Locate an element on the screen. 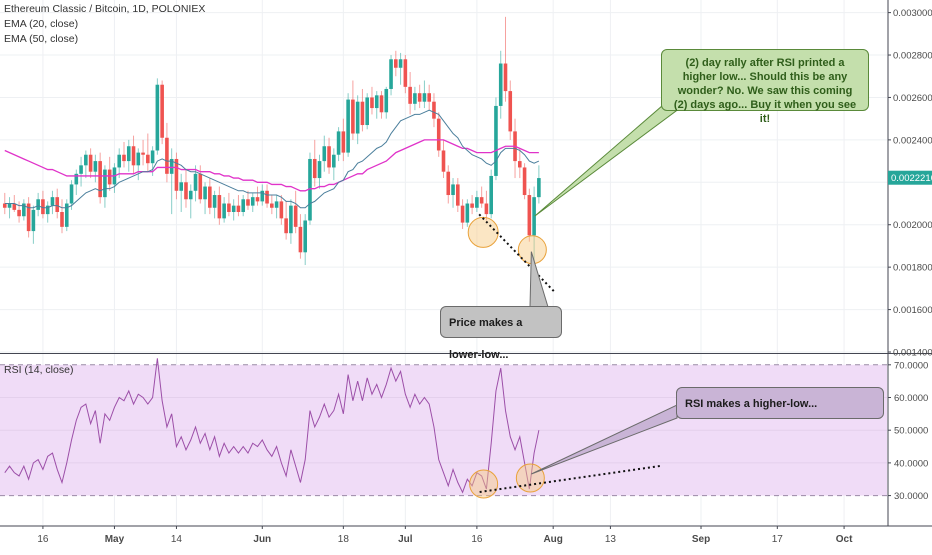 The height and width of the screenshot is (555, 932). ema50-legend: EMA (50, close) is located at coordinates (41, 39).